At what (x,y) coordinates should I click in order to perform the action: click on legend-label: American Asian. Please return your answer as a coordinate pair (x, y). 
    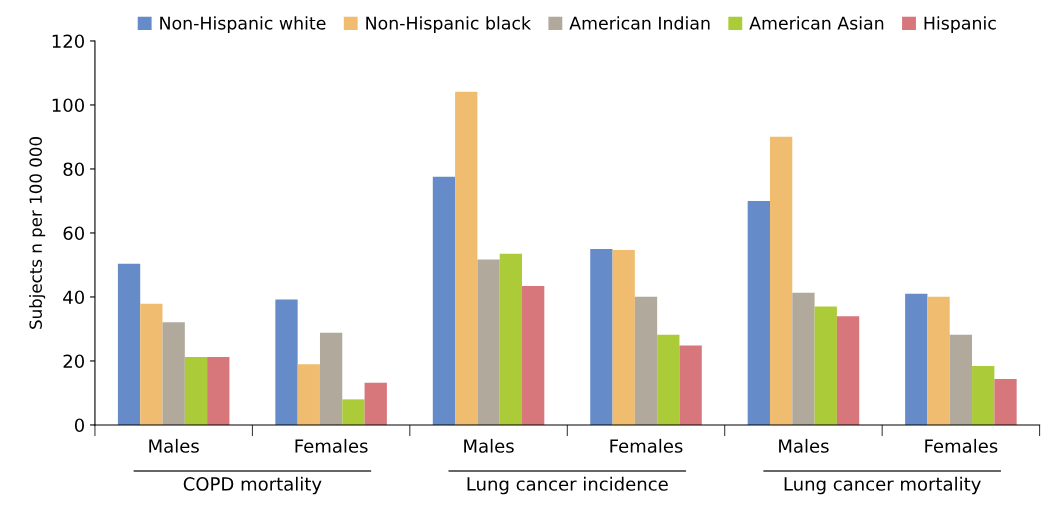
    Looking at the image, I should click on (816, 23).